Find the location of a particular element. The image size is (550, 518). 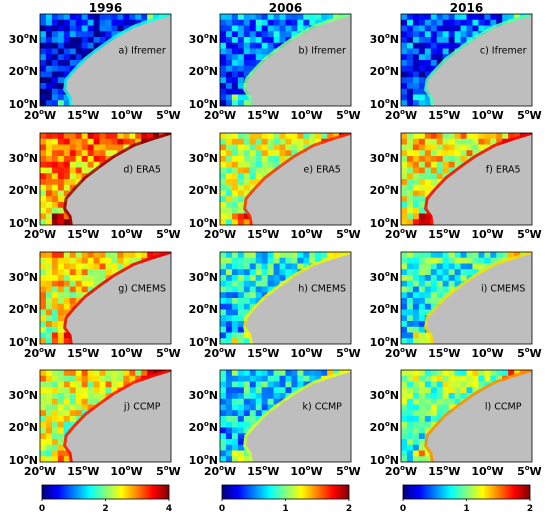

panel-label: b) Ifremer is located at coordinates (322, 51).